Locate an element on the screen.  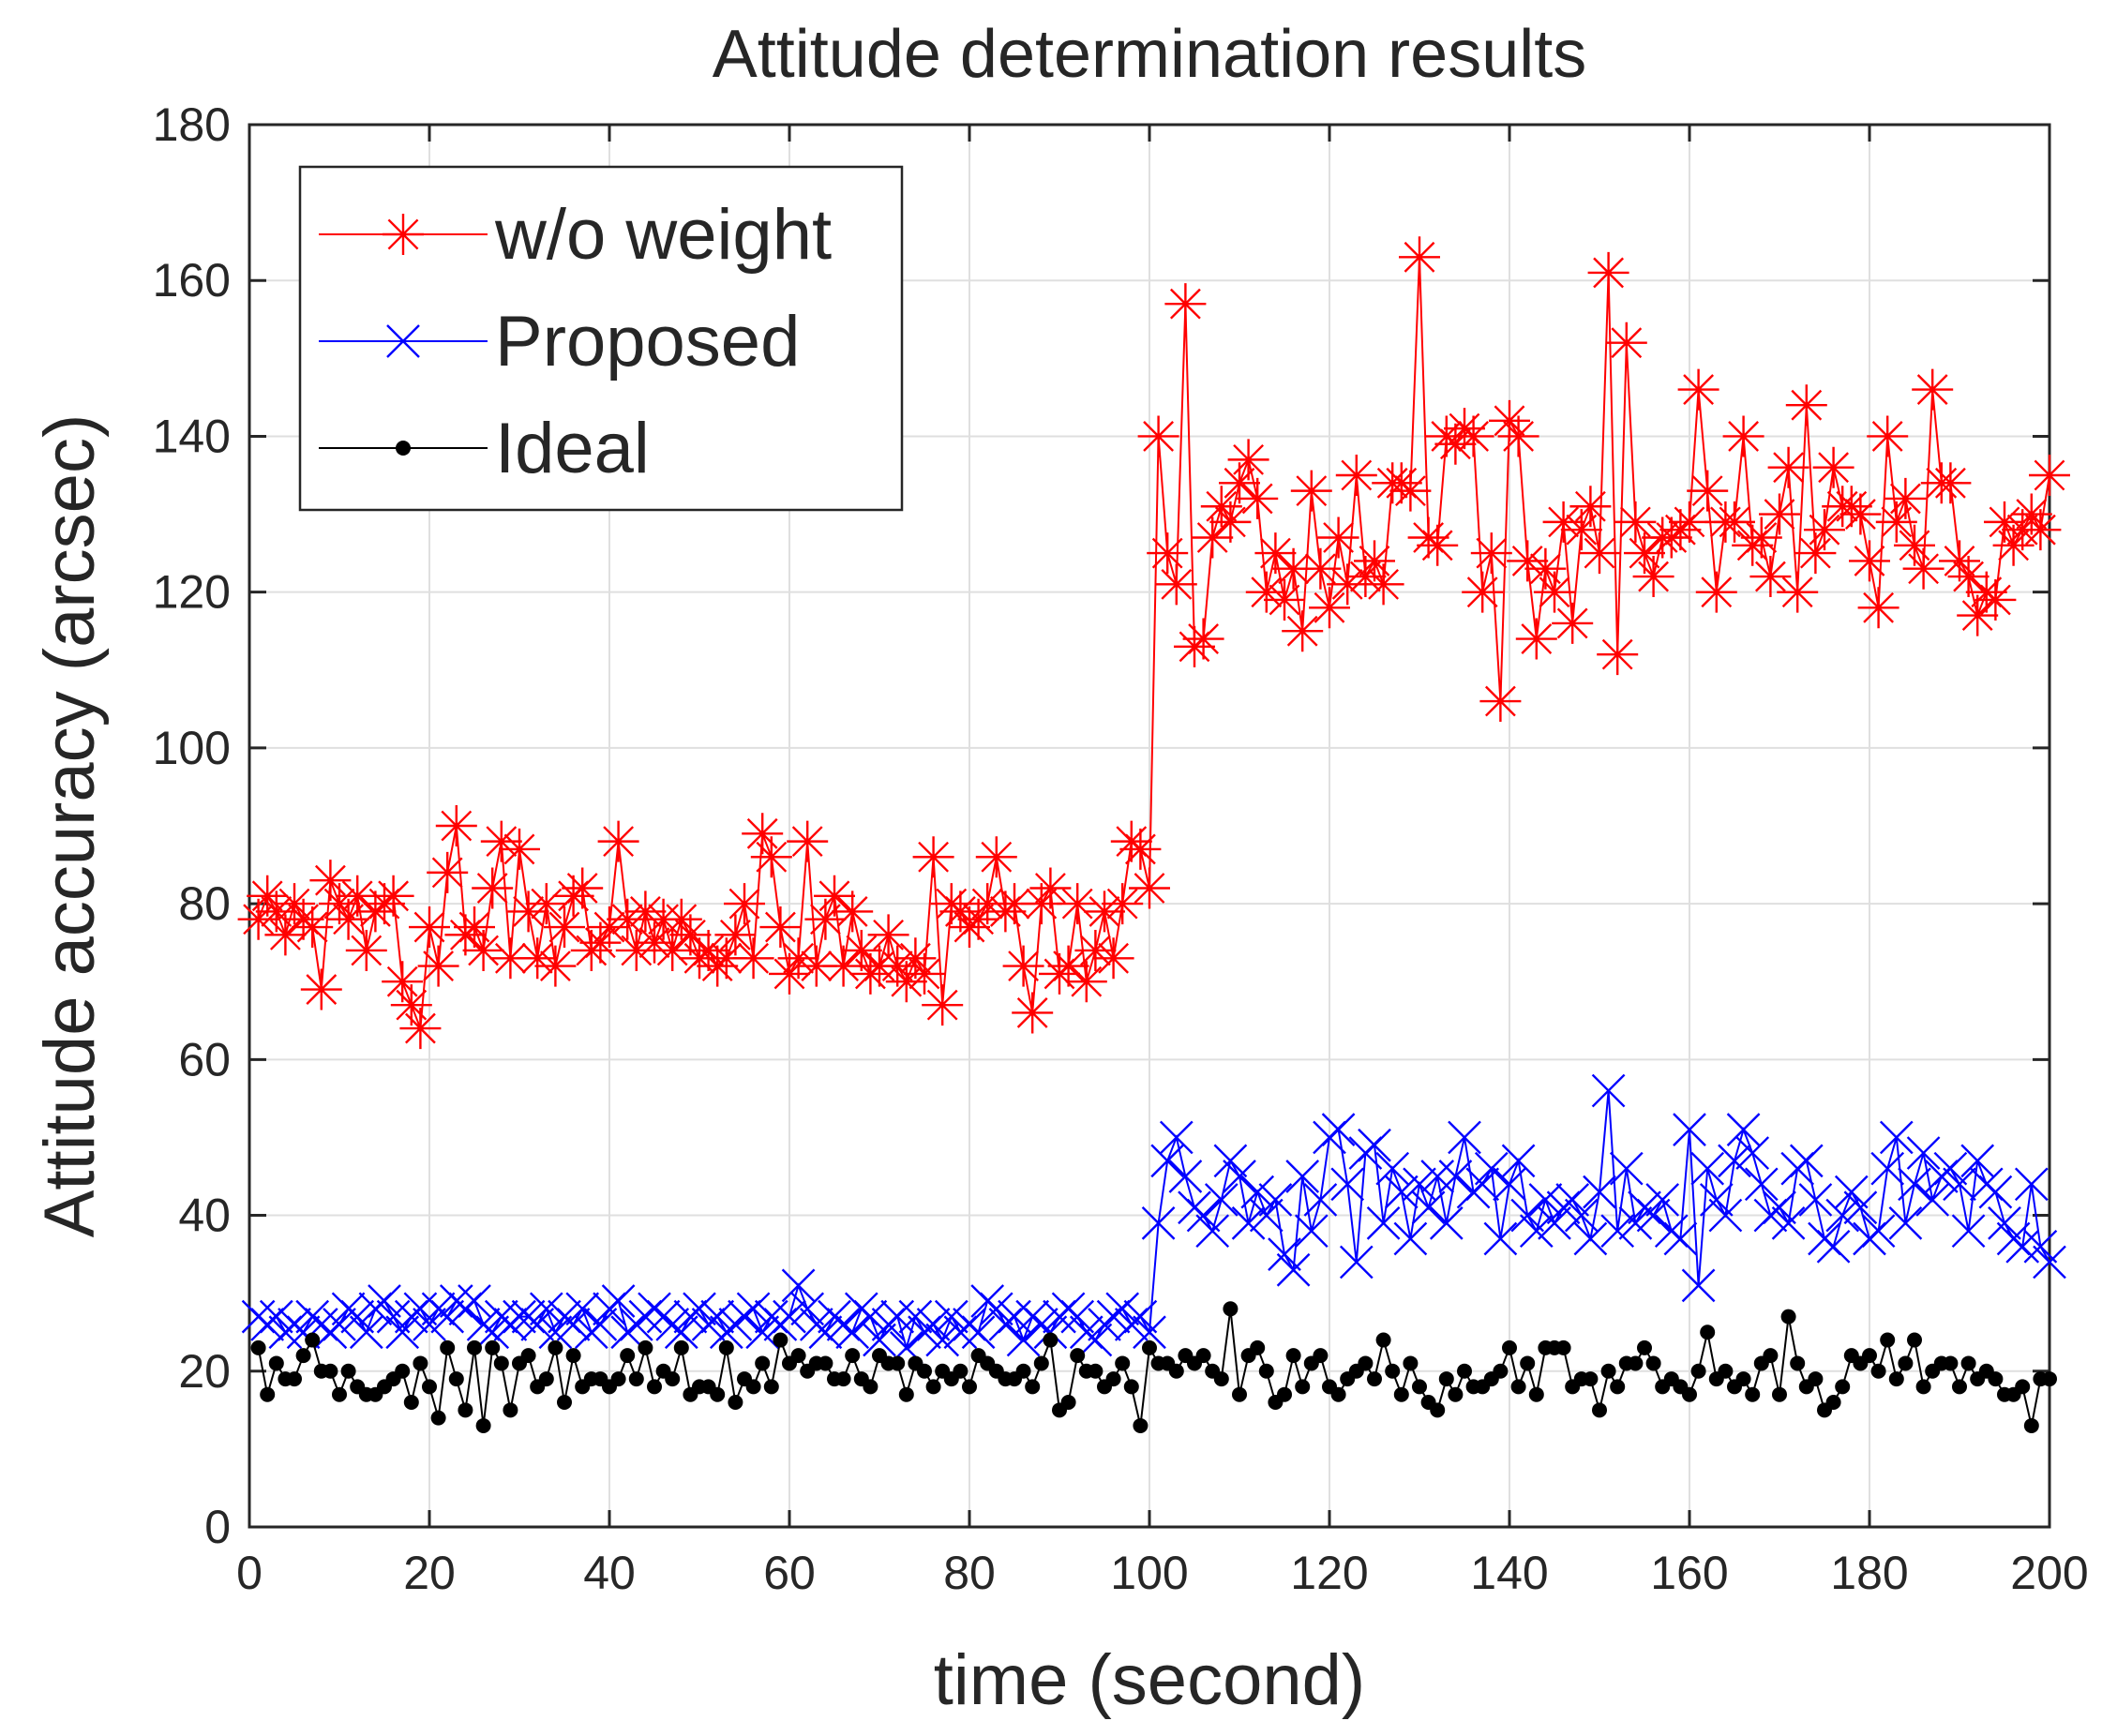
y-tick-label: 120 is located at coordinates (192, 592).